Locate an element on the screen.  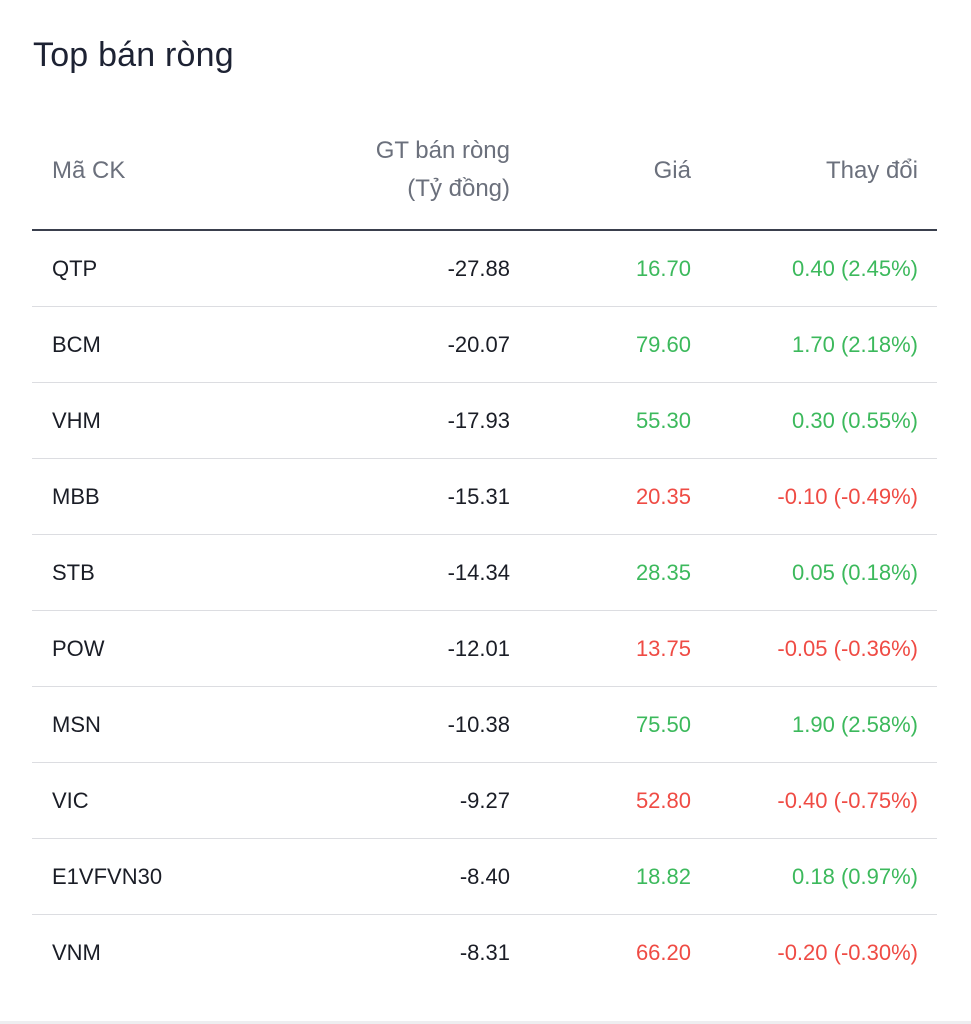
stock-code: VHM is located at coordinates (76, 420).